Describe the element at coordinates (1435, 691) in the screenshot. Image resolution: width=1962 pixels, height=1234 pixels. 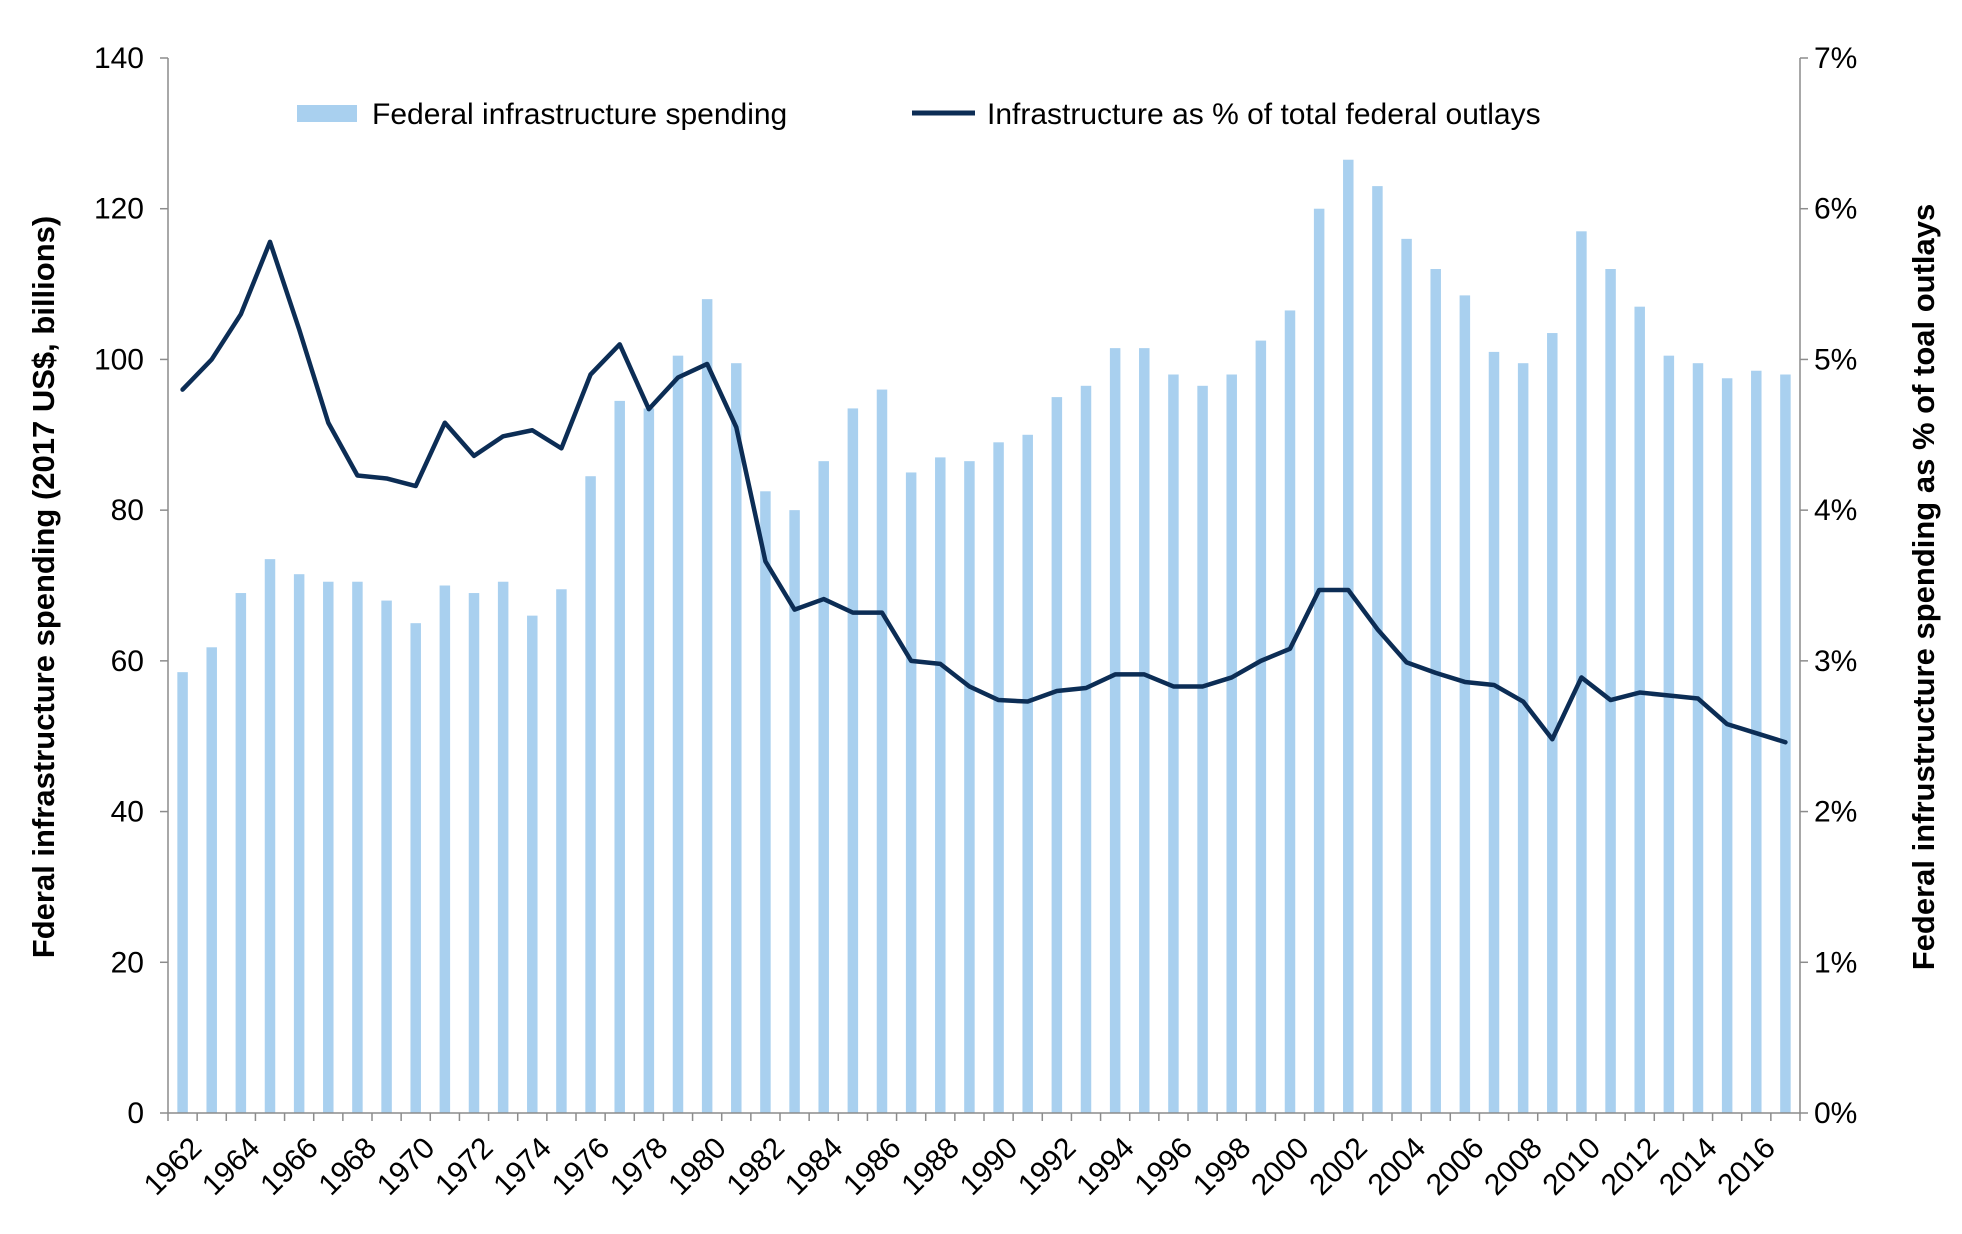
I see `bar-2005` at that location.